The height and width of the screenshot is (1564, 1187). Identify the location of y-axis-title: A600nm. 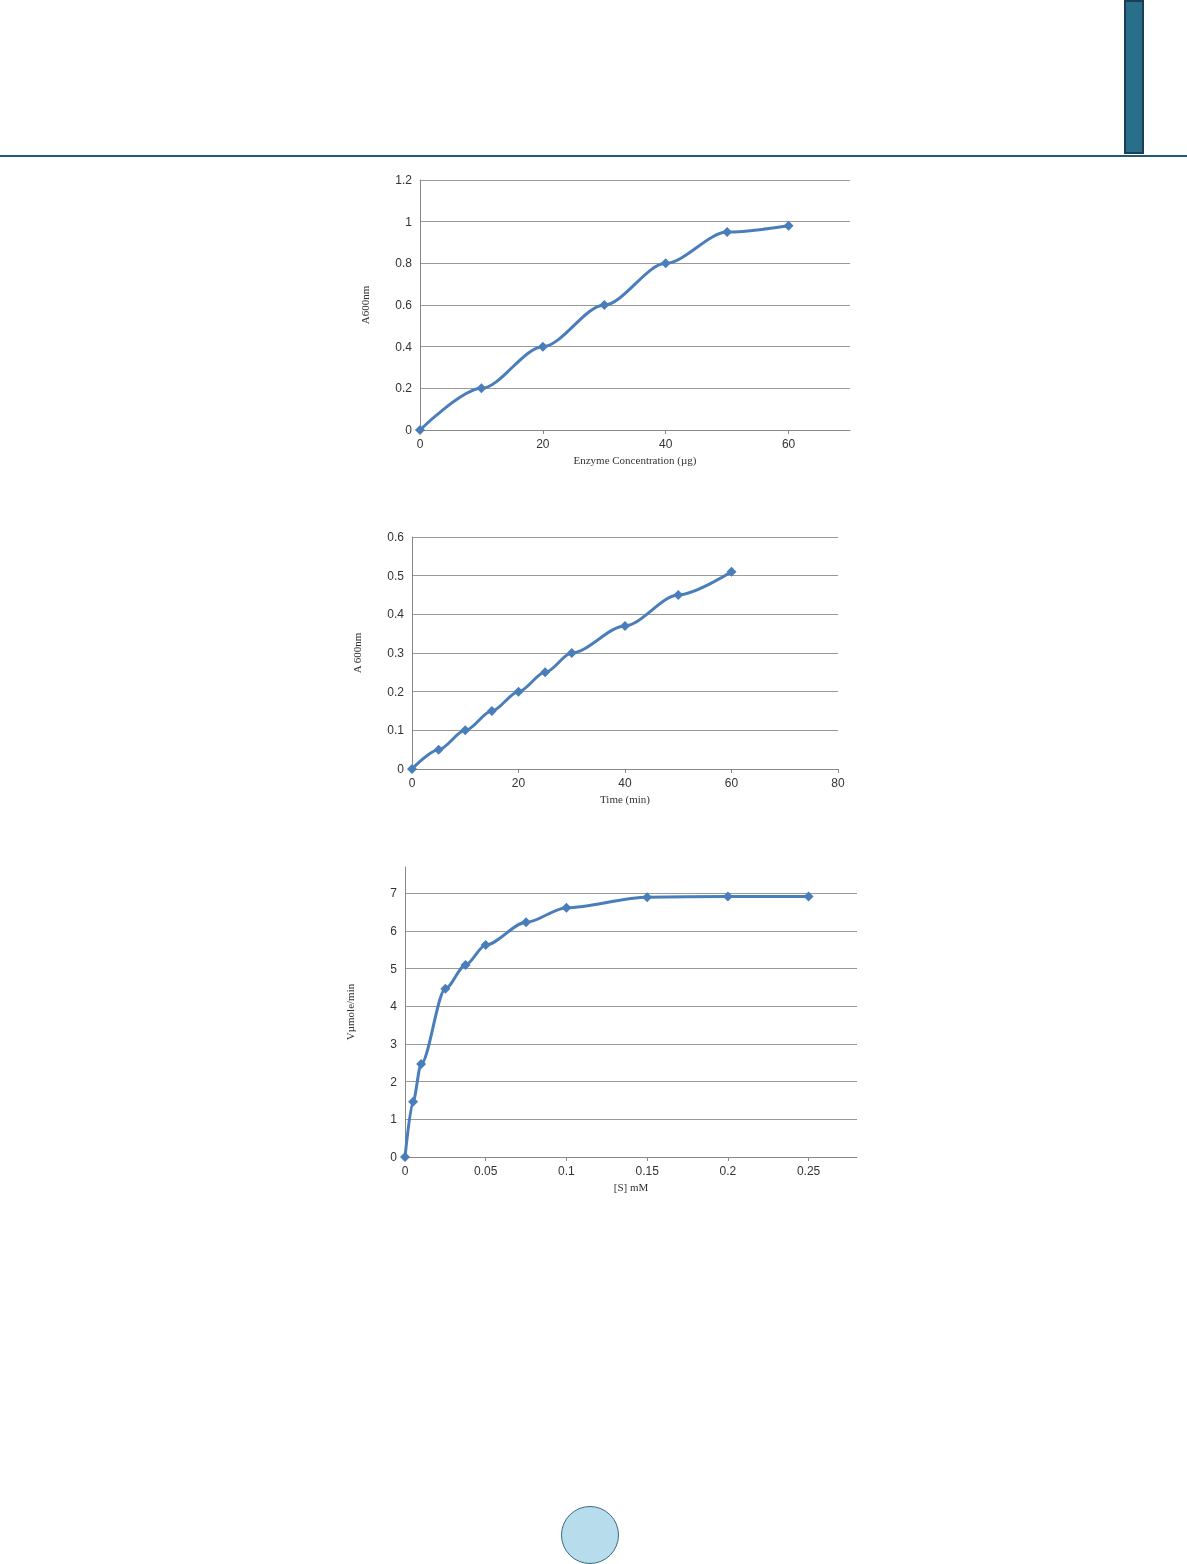
(364, 305).